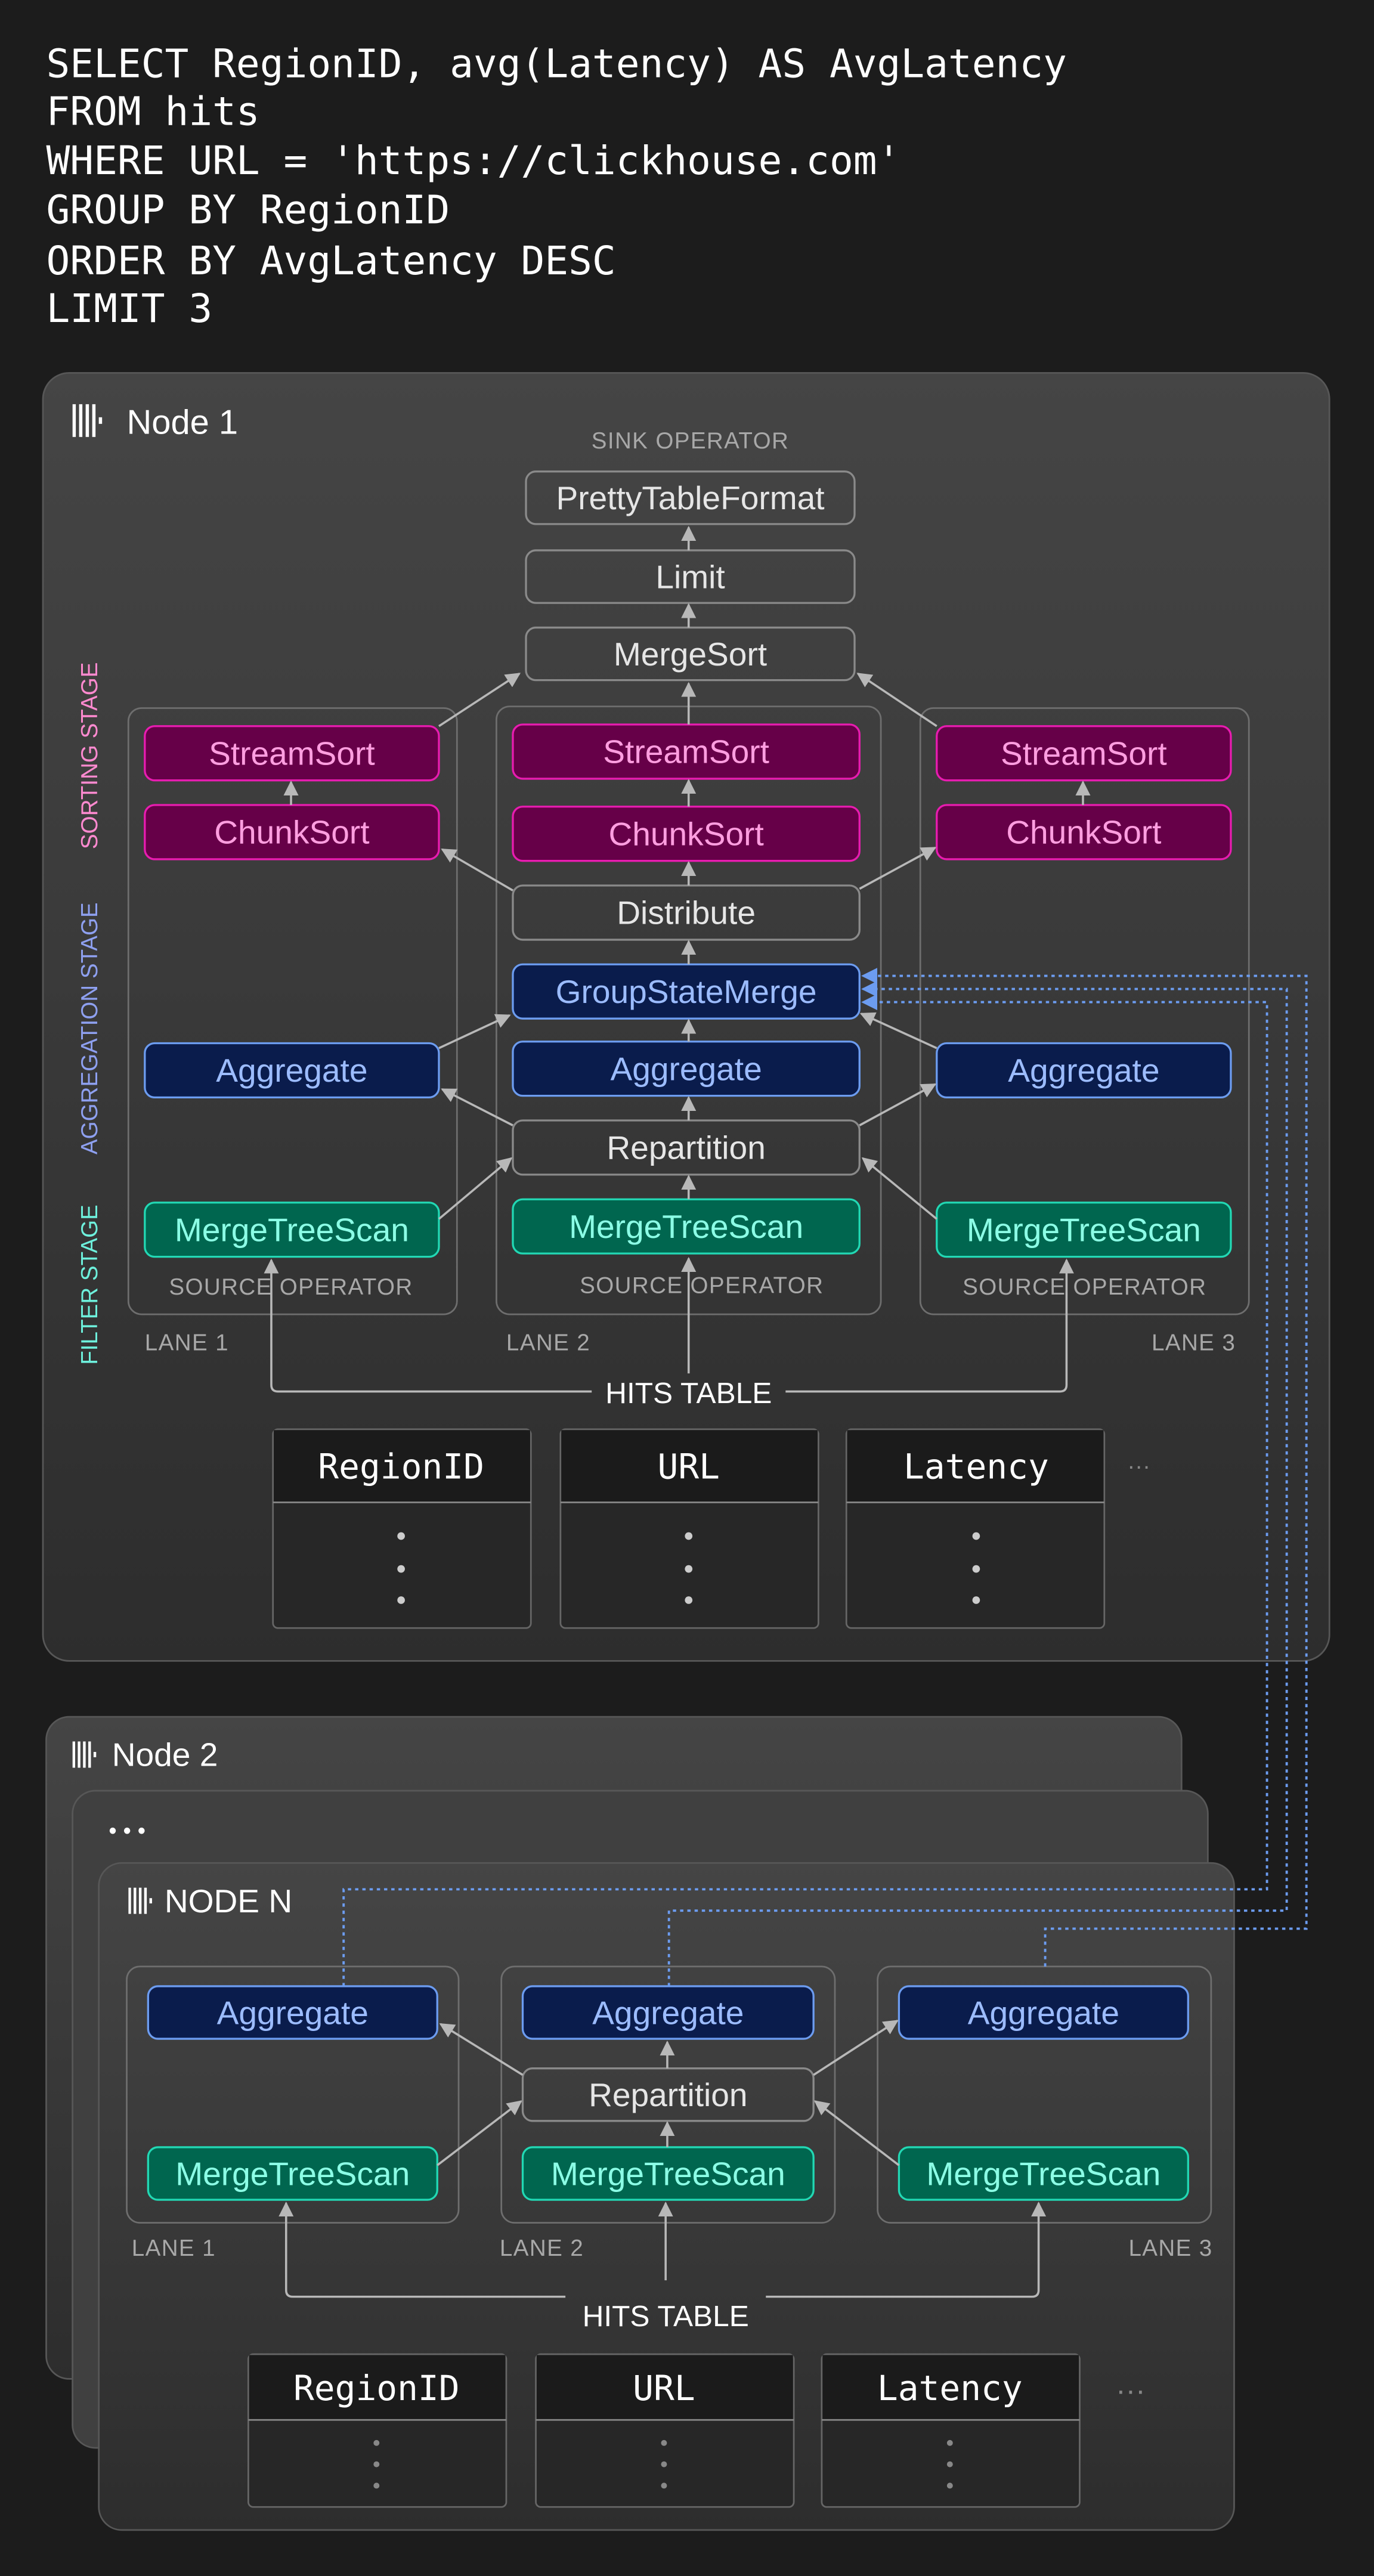 This screenshot has height=2576, width=1374. I want to click on operator-pretty: PrettyTableFormat, so click(690, 498).